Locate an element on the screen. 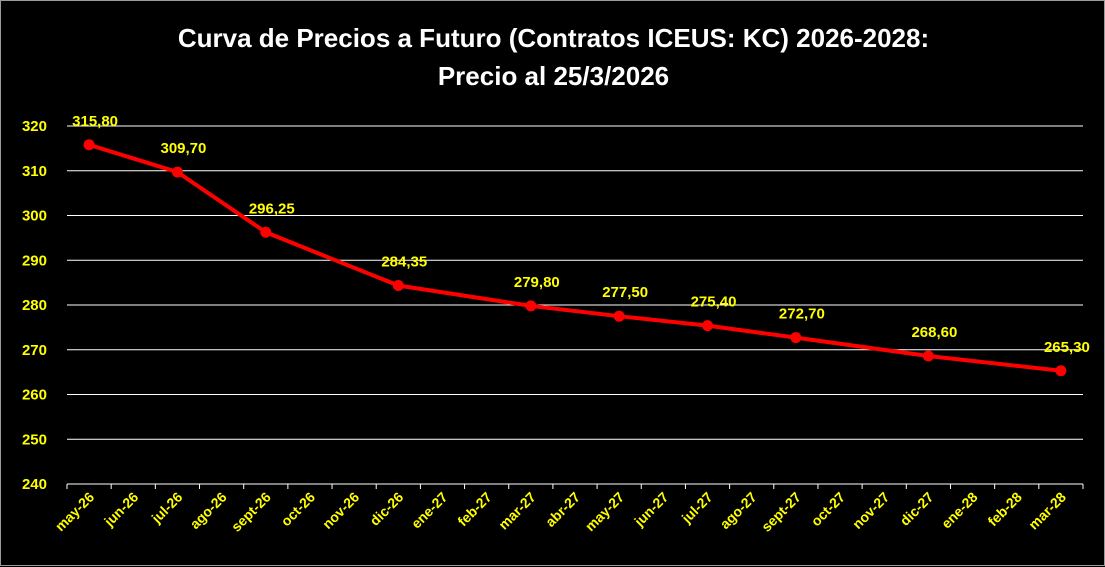  x-tick-label: ago-26 is located at coordinates (208, 510).